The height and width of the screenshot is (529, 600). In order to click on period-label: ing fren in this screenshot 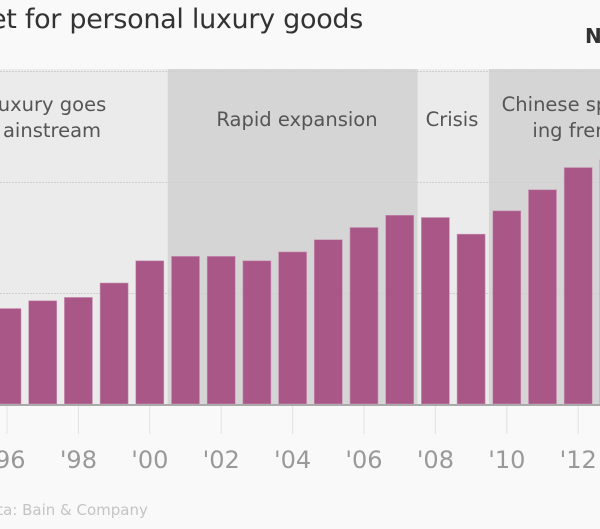, I will do `click(566, 130)`.